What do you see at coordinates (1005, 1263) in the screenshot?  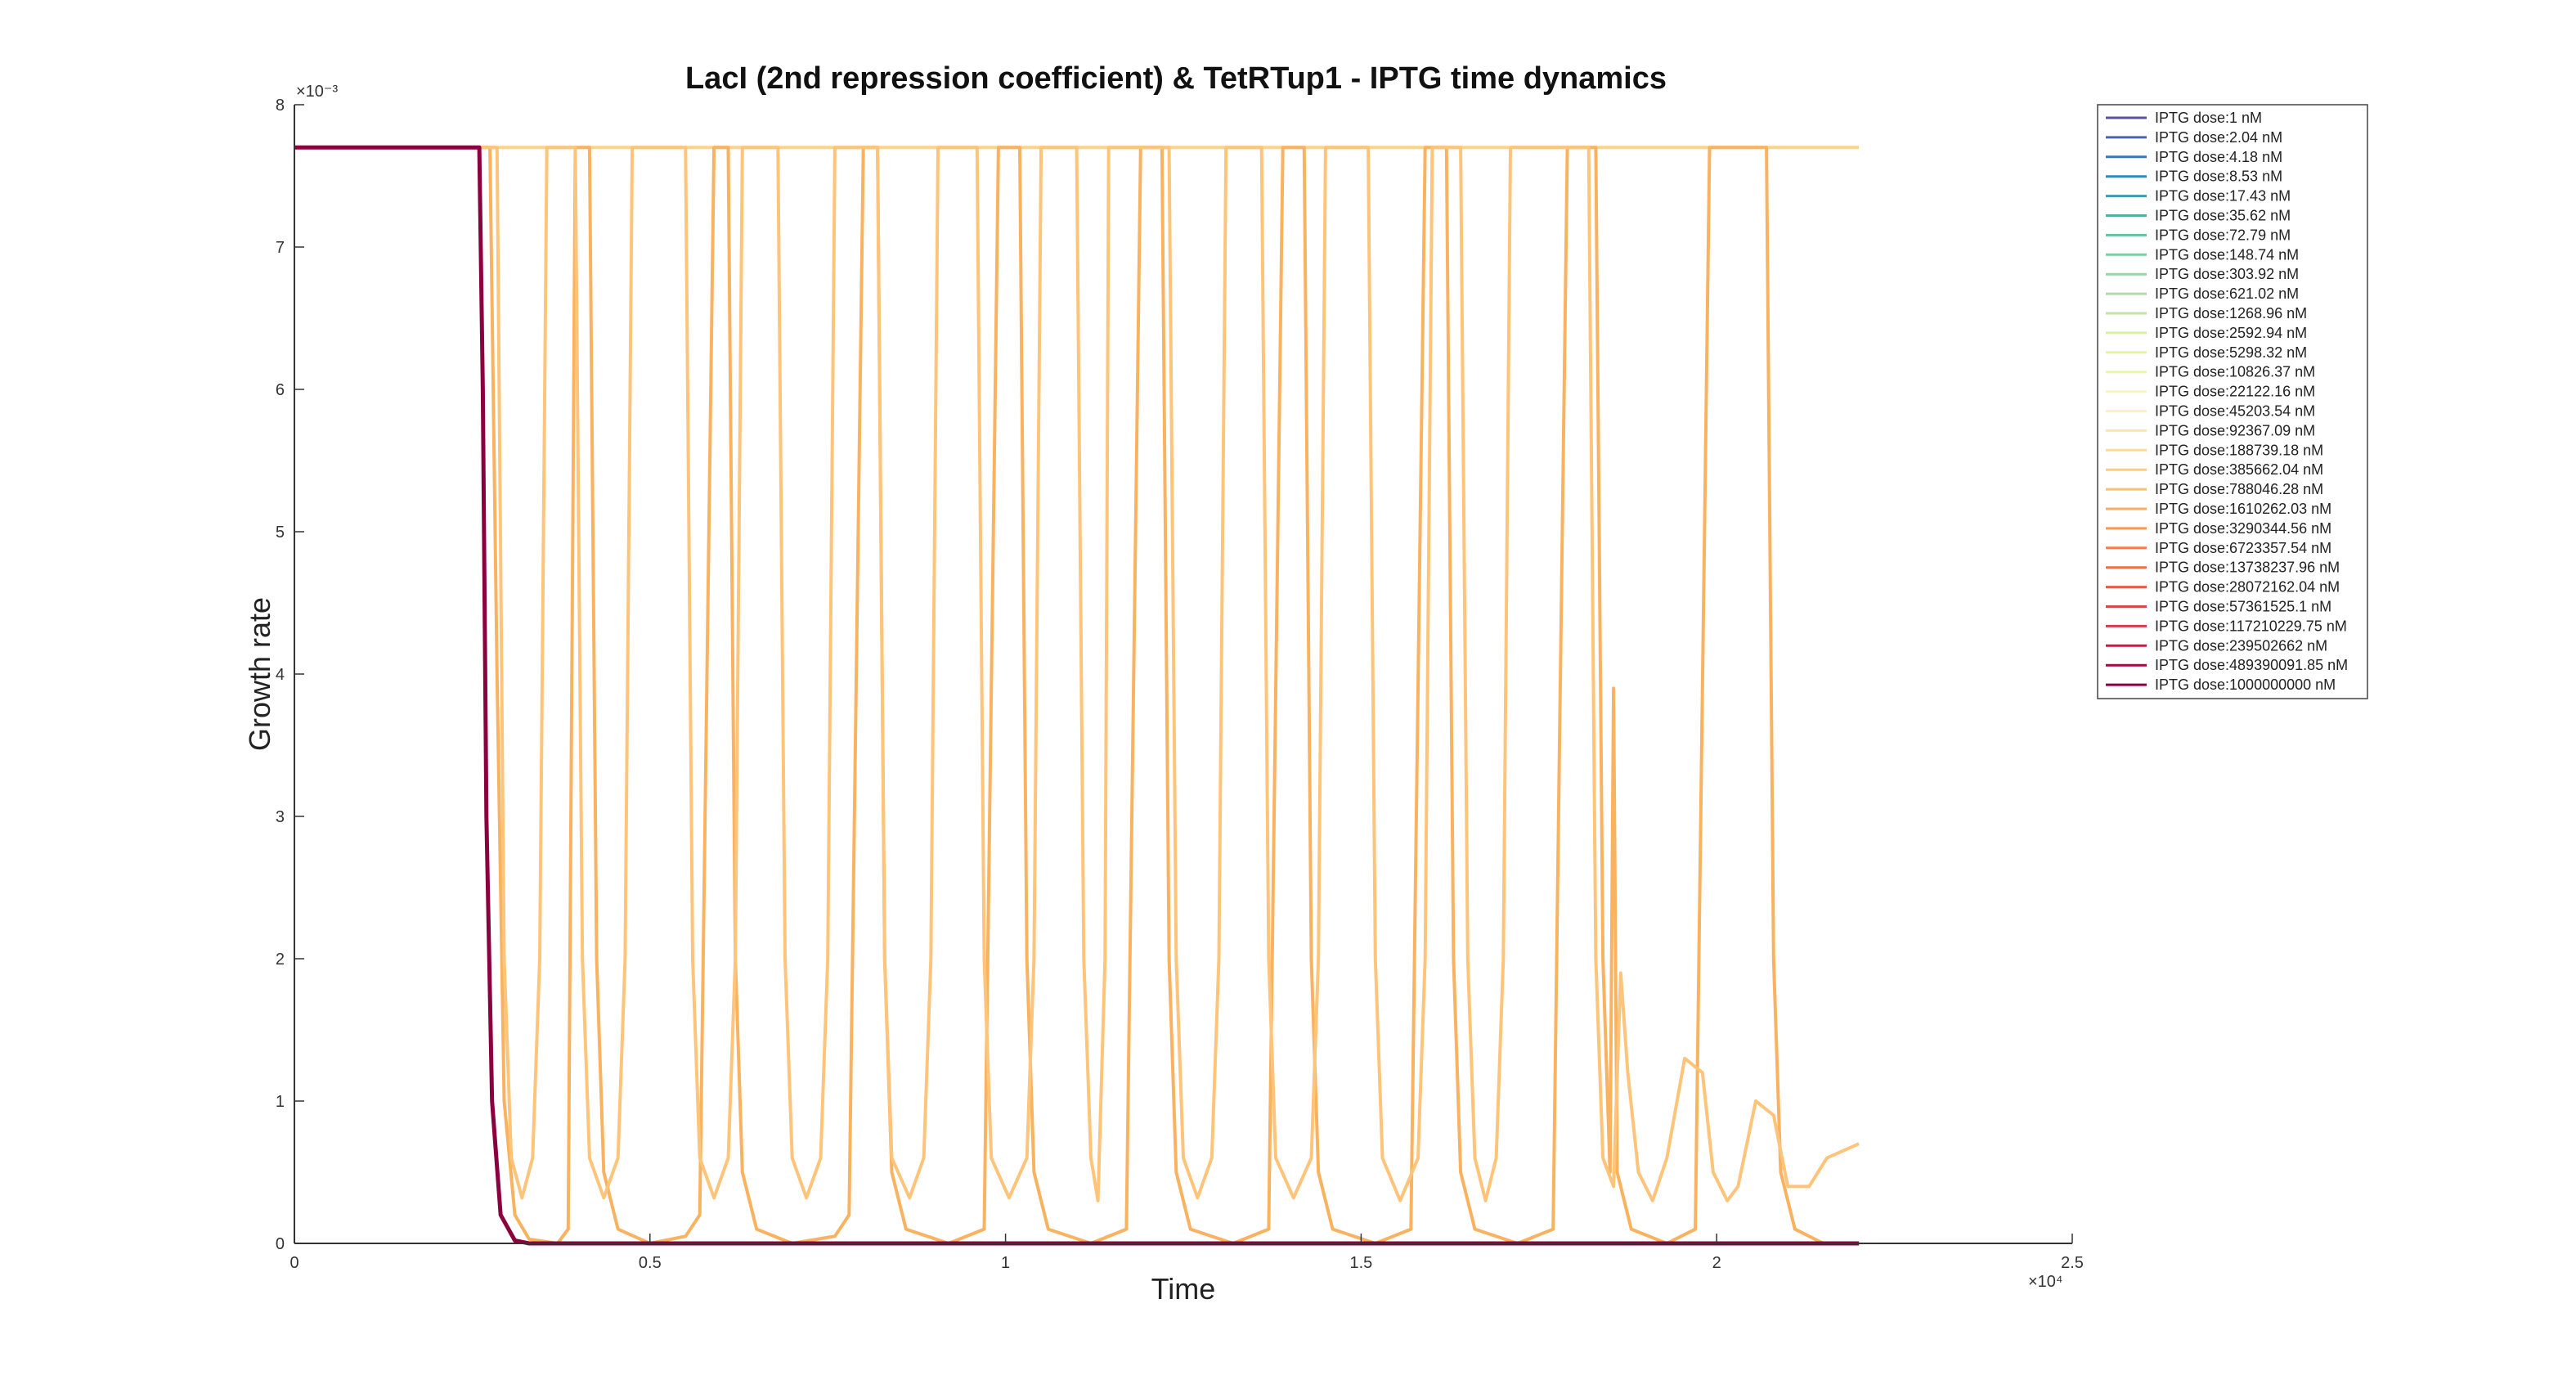 I see `x-tick-label: 1` at bounding box center [1005, 1263].